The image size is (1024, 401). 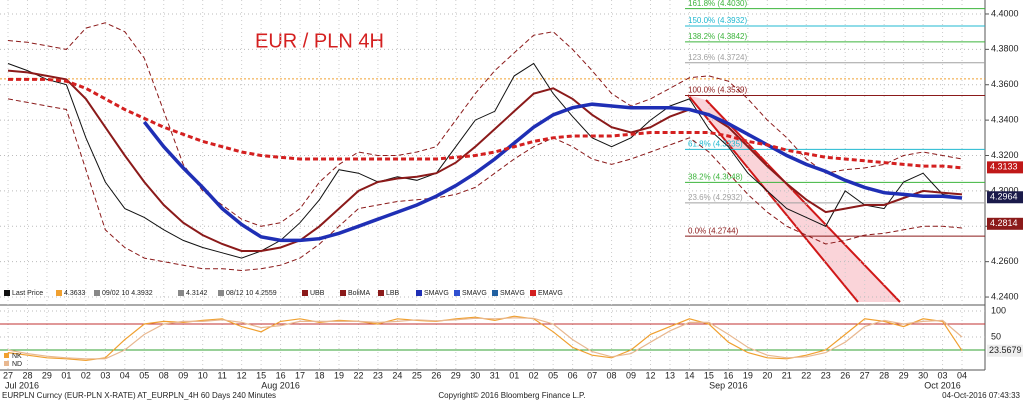 I want to click on x-tick-label: 08, so click(x=612, y=375).